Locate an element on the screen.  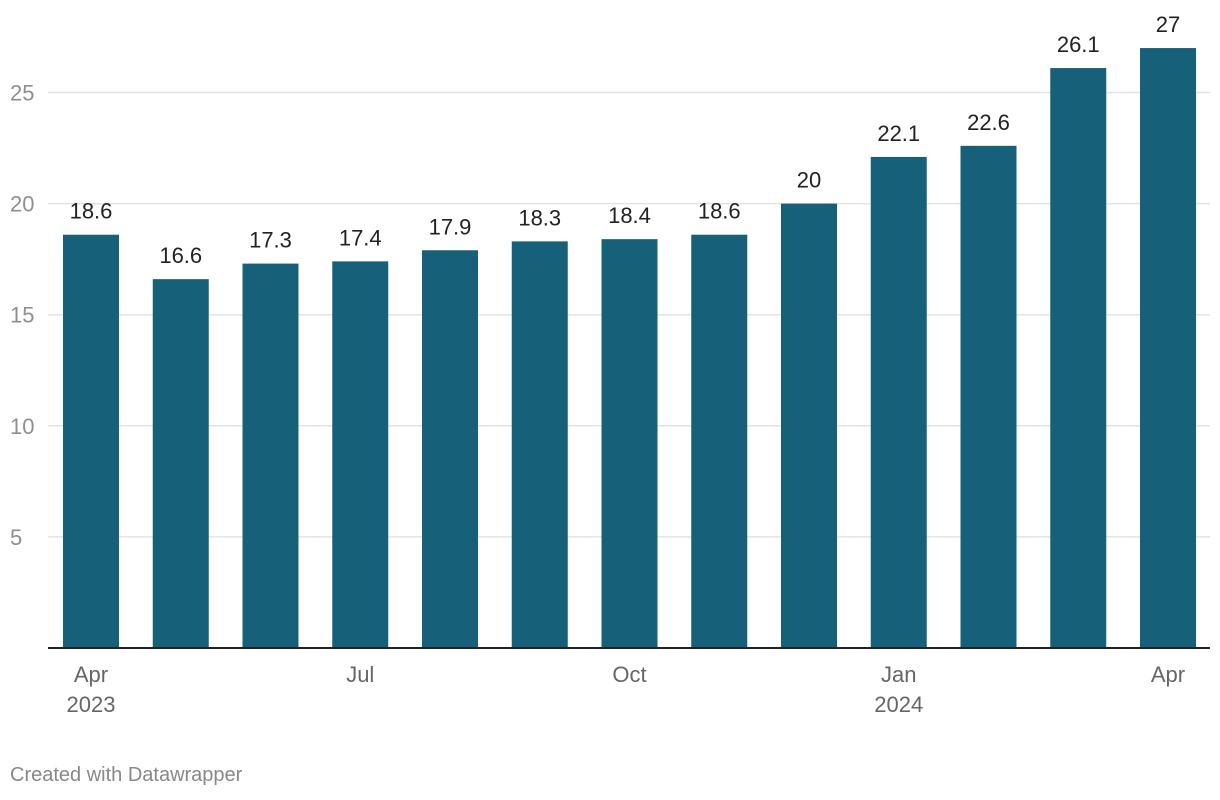
y-tick-label: 25 is located at coordinates (22, 93).